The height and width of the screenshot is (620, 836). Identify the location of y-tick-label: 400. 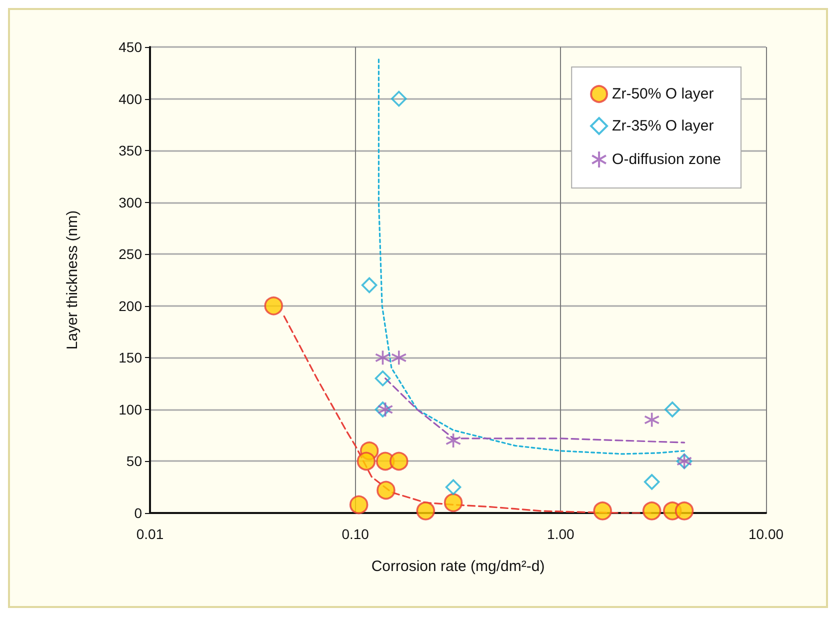
(130, 98).